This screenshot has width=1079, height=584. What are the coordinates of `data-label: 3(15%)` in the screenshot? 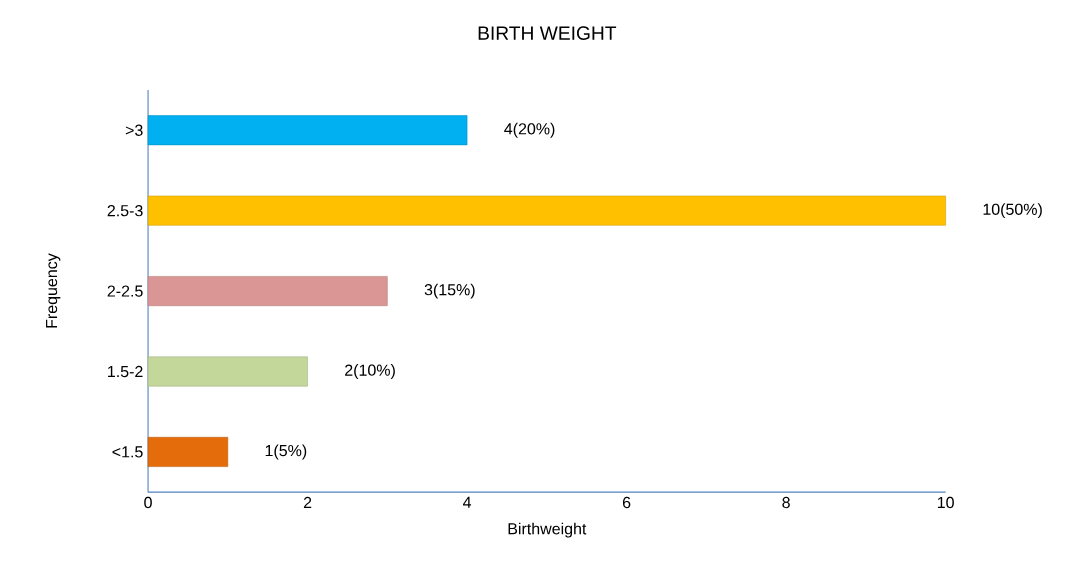 It's located at (449, 291).